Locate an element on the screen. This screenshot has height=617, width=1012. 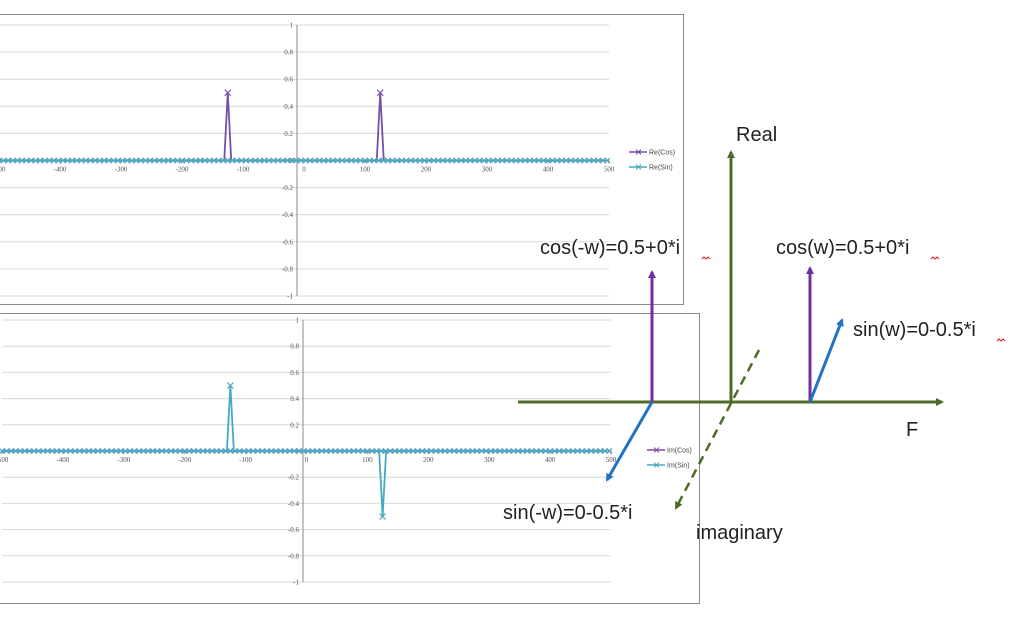
sin-pos-arrow is located at coordinates (826, 360).